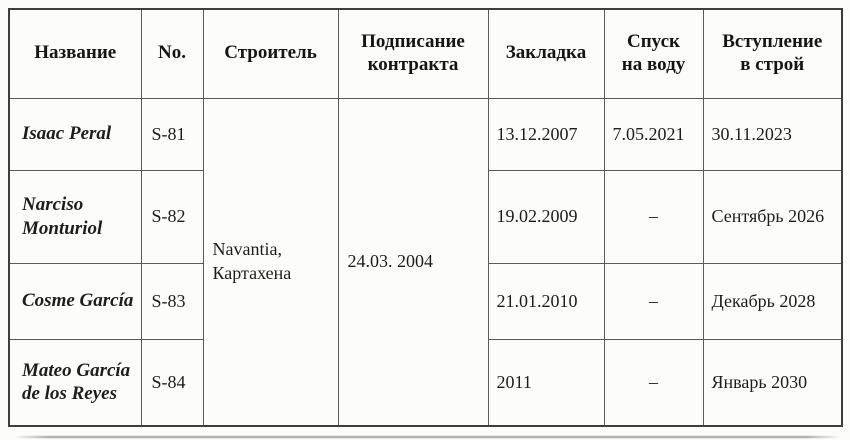  I want to click on laid-down-s82: 19.02.2009, so click(546, 216).